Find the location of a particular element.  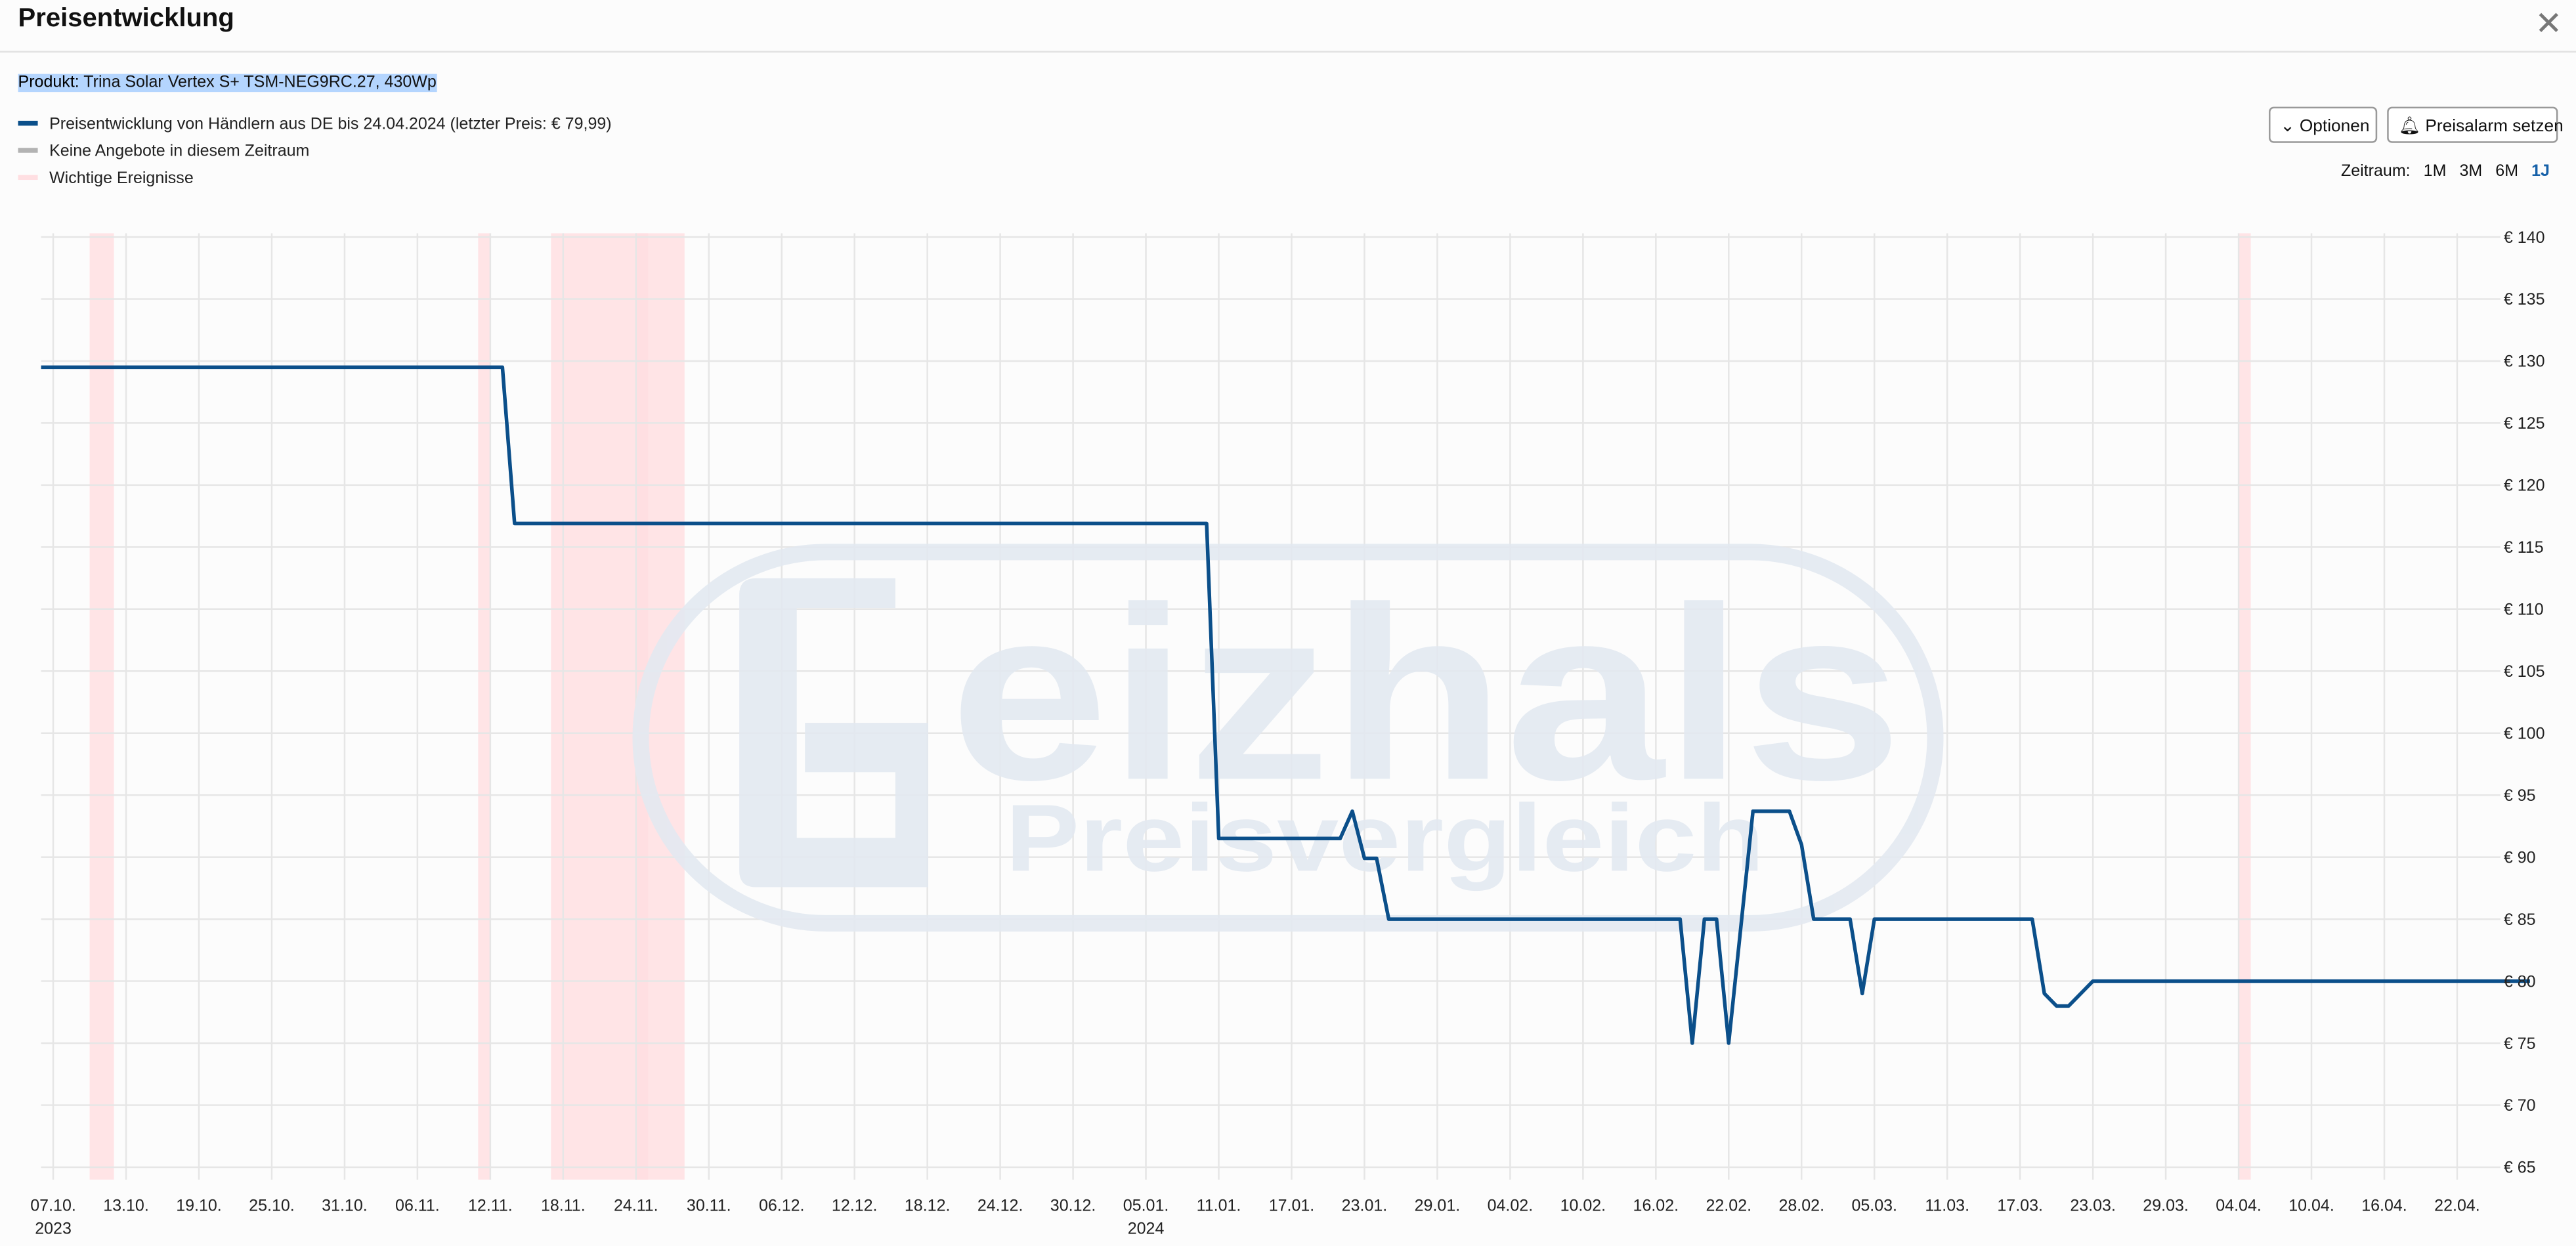

range-option: 6M is located at coordinates (2507, 171).